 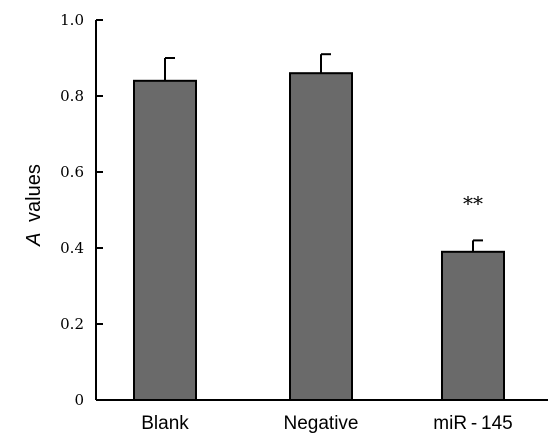 I want to click on y-tick-label: 0.6, so click(x=72, y=172).